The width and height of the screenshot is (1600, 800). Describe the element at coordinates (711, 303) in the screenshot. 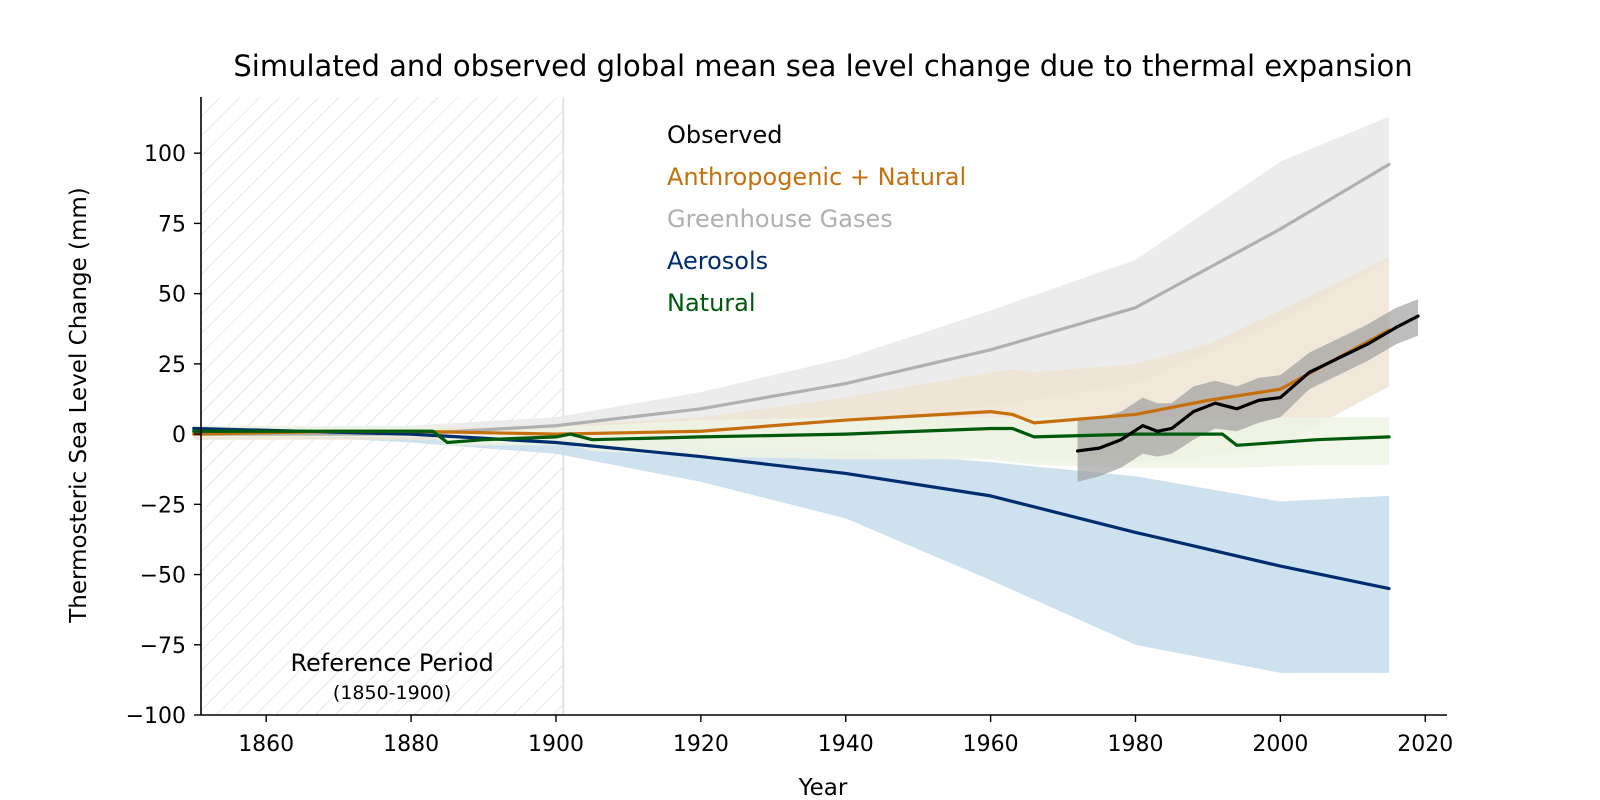

I see `legend-entry-natural: Natural` at that location.